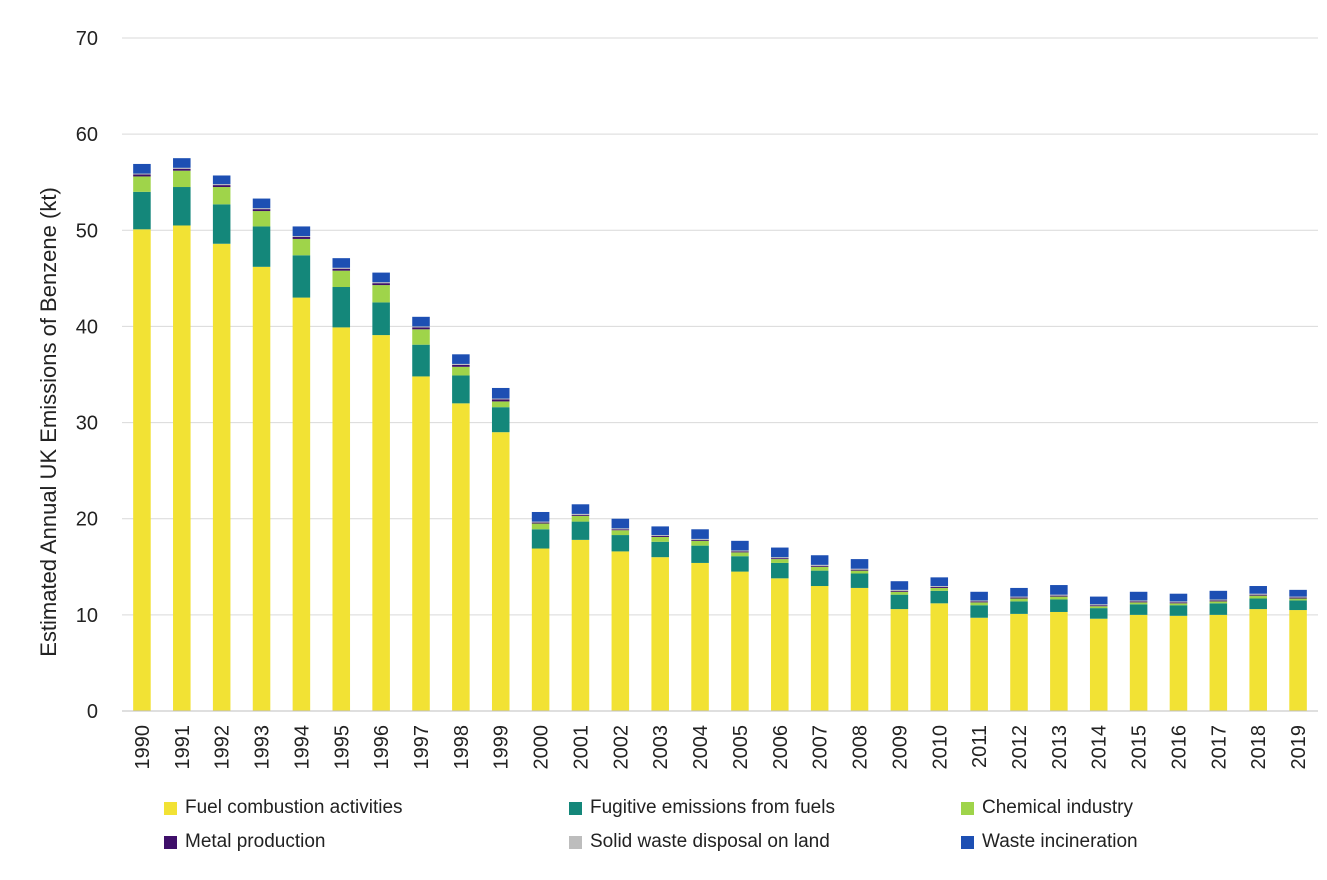 The height and width of the screenshot is (880, 1327). What do you see at coordinates (581, 747) in the screenshot?
I see `x-tick-label: 2001` at bounding box center [581, 747].